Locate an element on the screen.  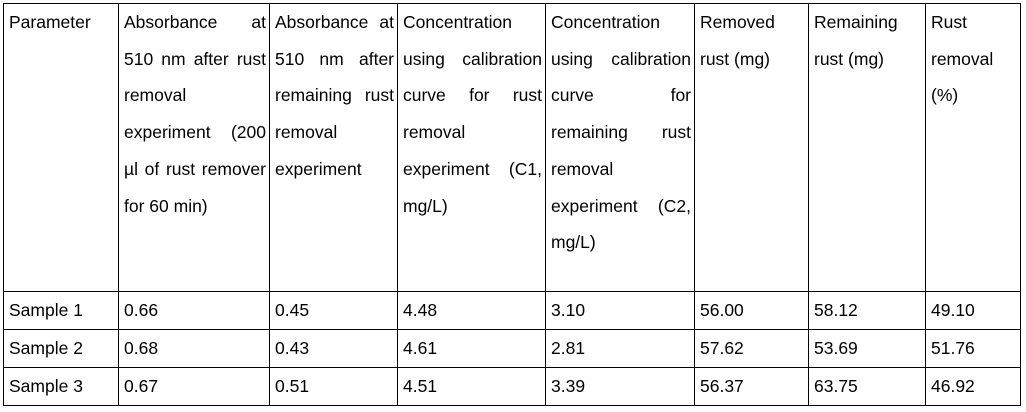
sample-label: Sample 3 is located at coordinates (61, 386).